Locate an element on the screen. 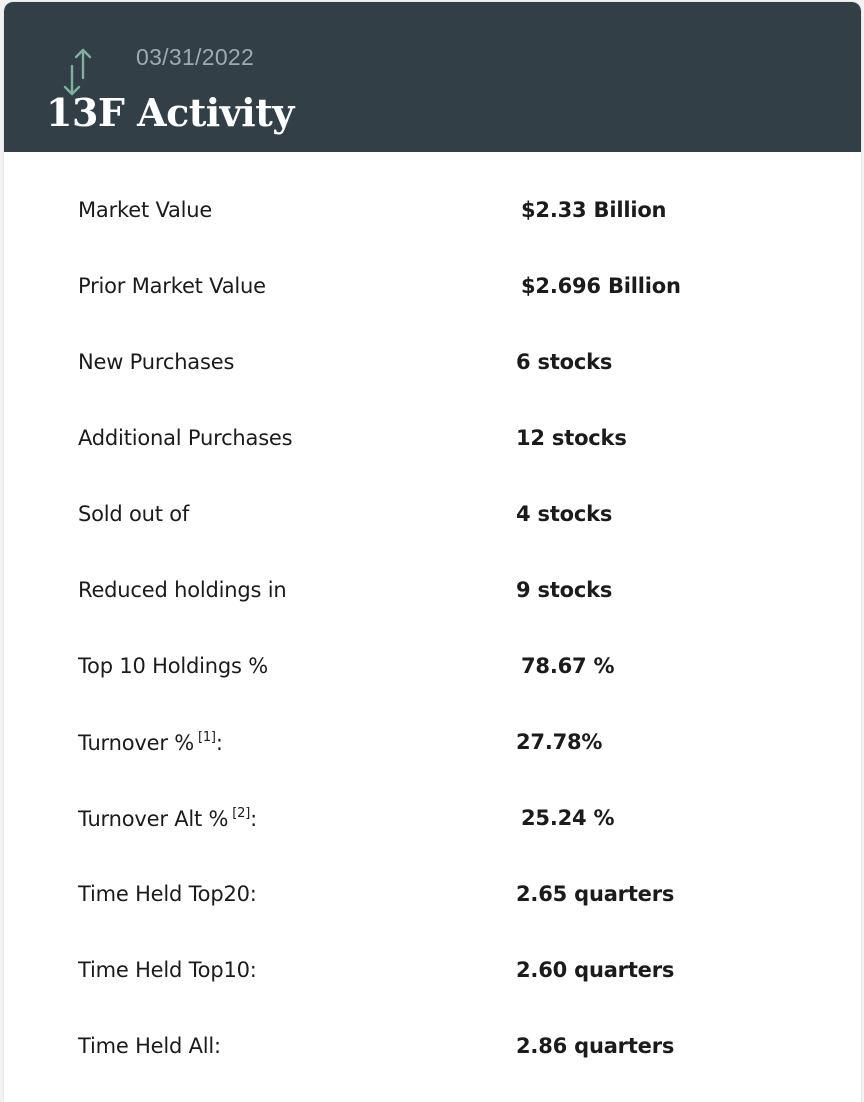 This screenshot has height=1102, width=864. stat-row-new-purchases: New Purchases 6 stocks is located at coordinates (432, 364).